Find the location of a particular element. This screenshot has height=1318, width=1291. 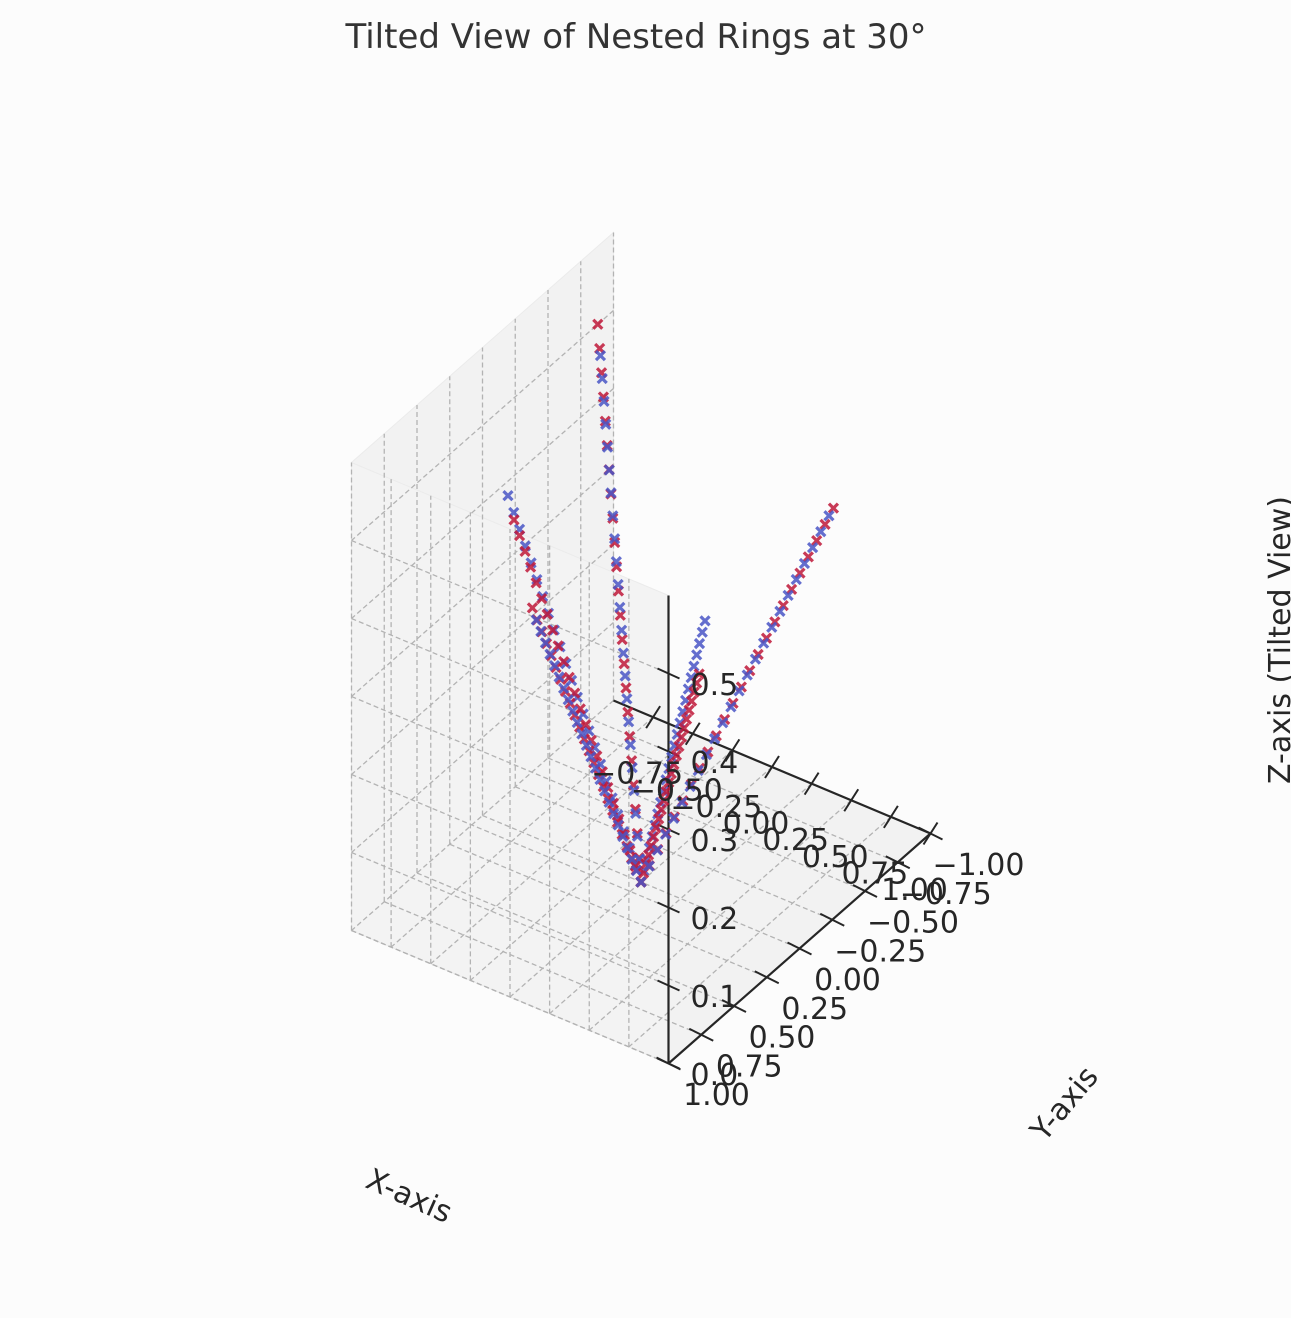

x-tick-label: 1.00 is located at coordinates (914, 890).